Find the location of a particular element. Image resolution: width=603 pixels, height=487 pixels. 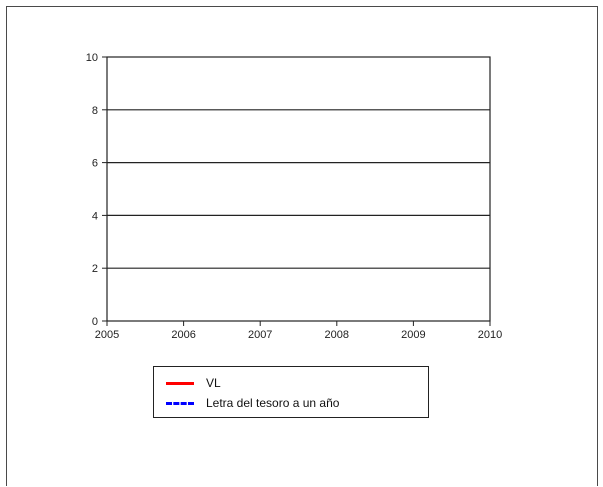

legend: VL Letra del tesoro a un año is located at coordinates (291, 392).